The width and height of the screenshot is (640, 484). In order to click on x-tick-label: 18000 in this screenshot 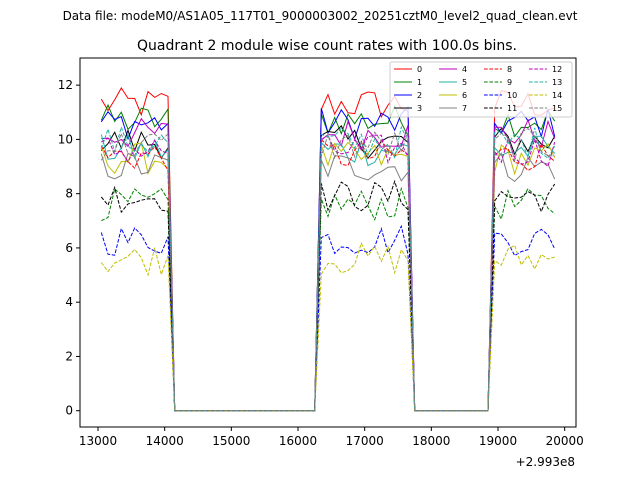, I will do `click(431, 441)`.